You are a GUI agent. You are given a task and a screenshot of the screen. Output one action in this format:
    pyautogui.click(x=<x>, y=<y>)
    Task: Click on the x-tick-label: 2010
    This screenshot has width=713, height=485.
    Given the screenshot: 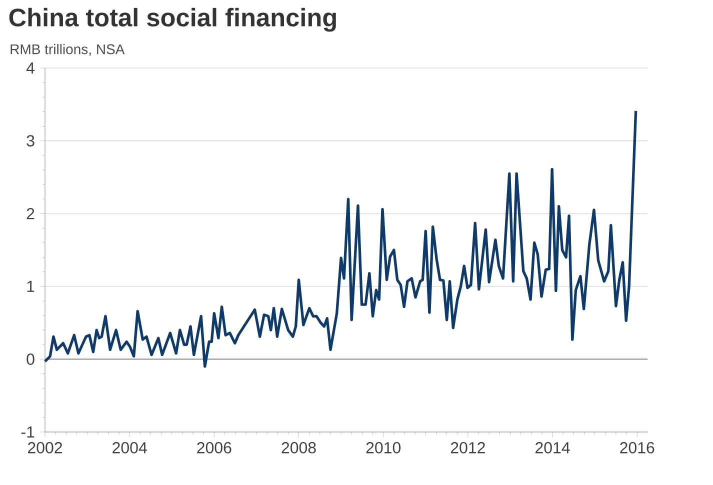 What is the action you would take?
    pyautogui.click(x=383, y=448)
    